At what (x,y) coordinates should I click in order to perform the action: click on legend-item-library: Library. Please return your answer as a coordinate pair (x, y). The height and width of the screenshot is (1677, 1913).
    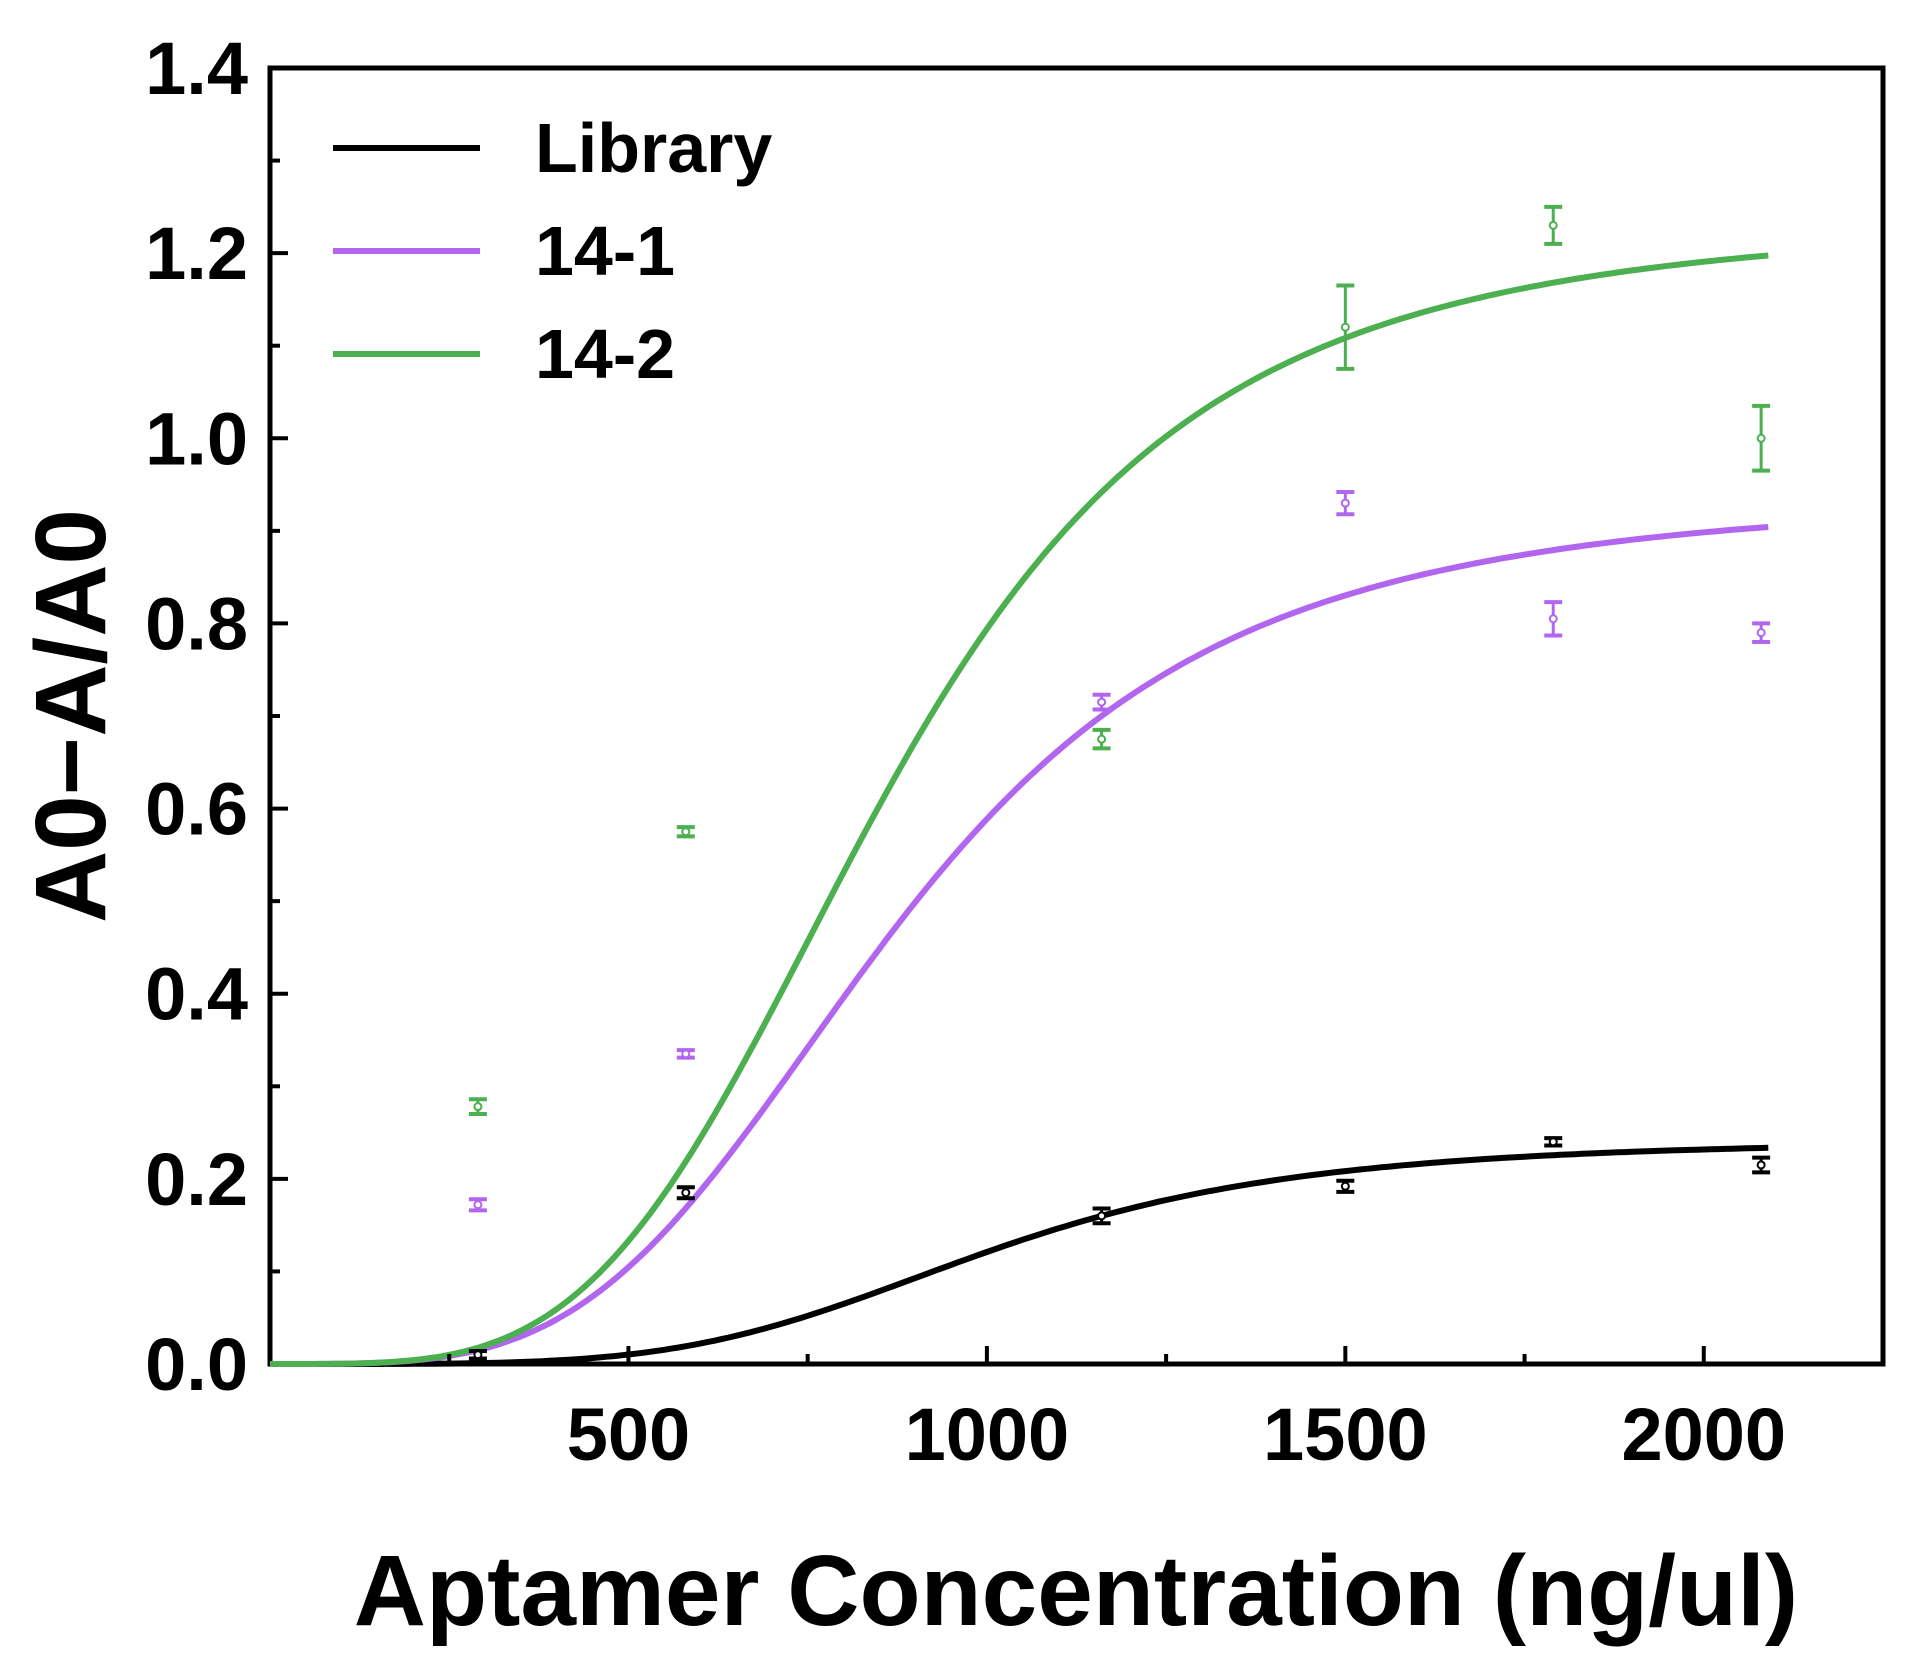
    Looking at the image, I should click on (552, 148).